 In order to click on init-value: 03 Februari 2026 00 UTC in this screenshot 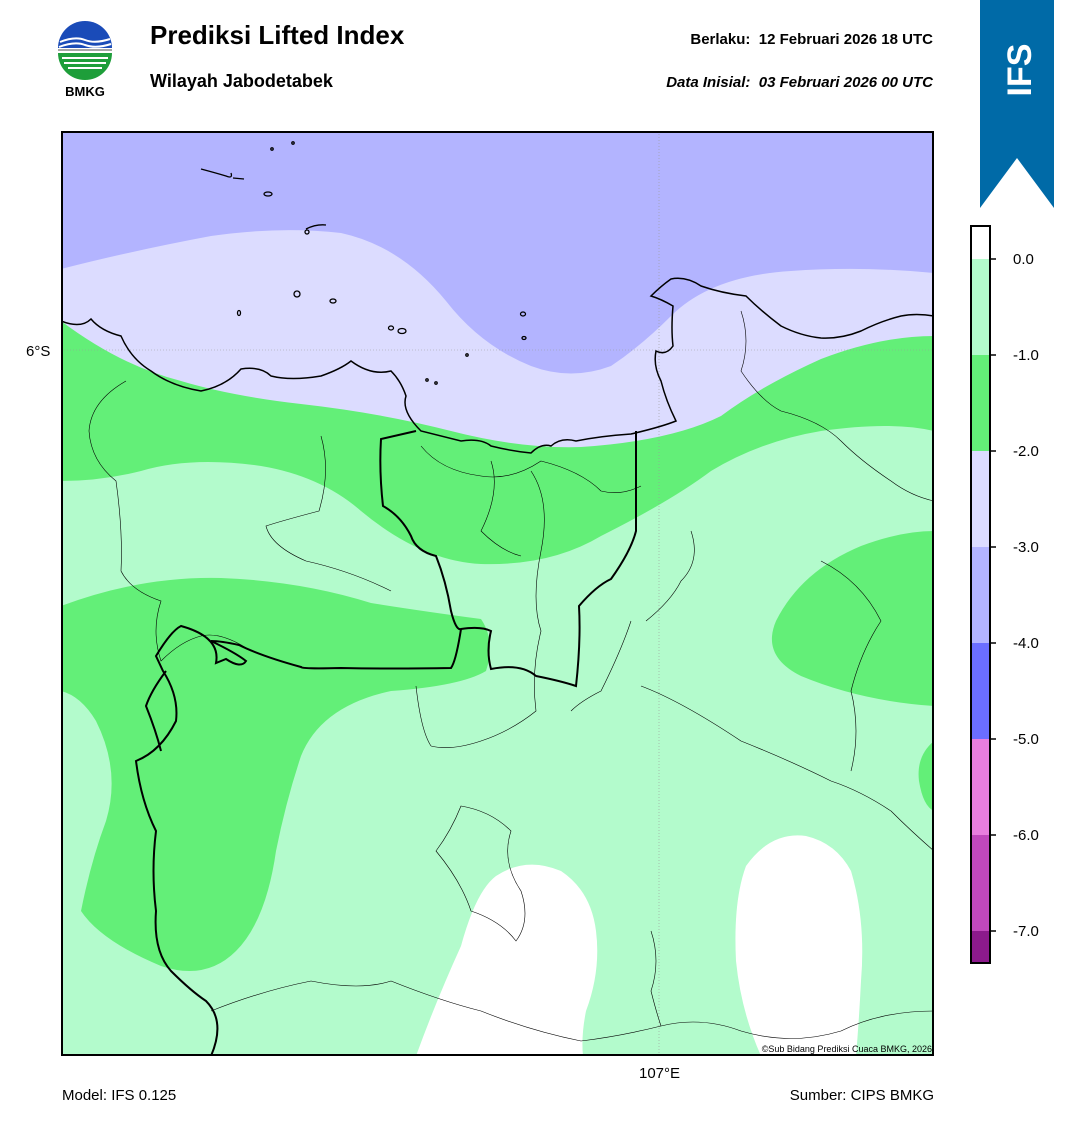, I will do `click(845, 82)`.